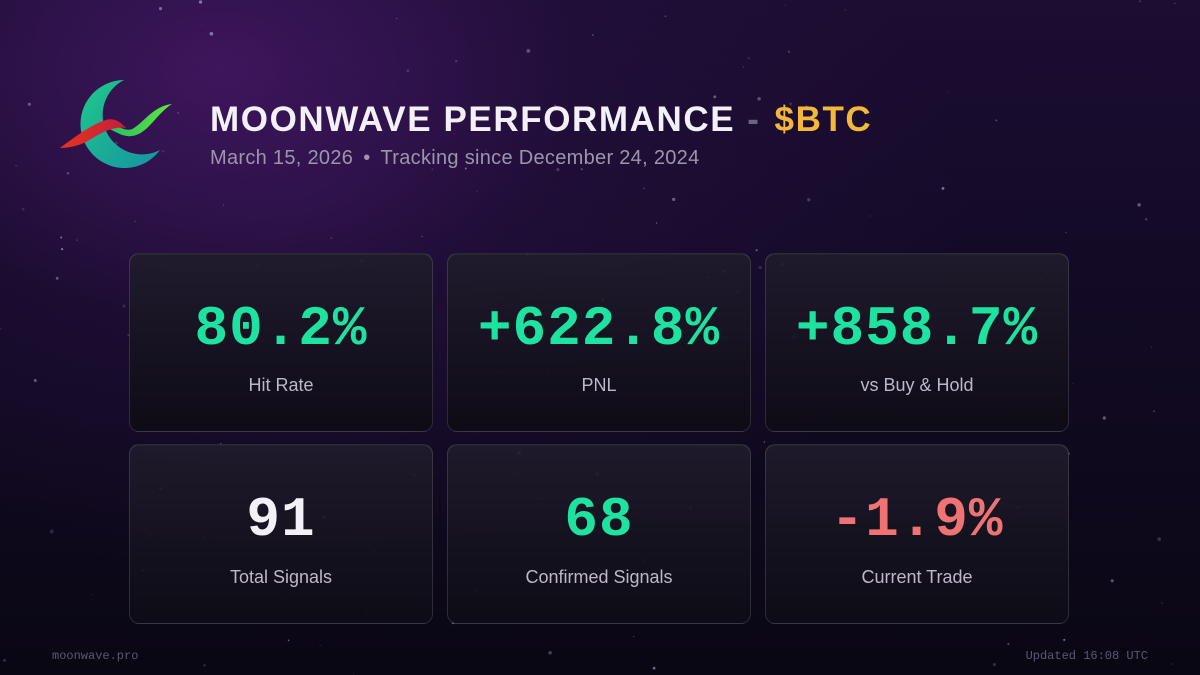  I want to click on metric-card-hit-rate: 80.2% Hit Rate, so click(281, 342).